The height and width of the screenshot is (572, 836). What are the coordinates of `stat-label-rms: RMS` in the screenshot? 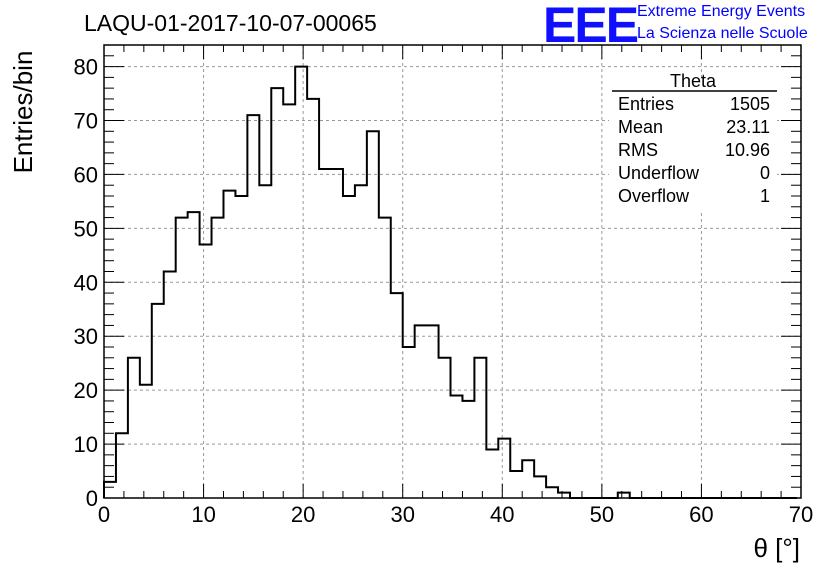 It's located at (638, 150).